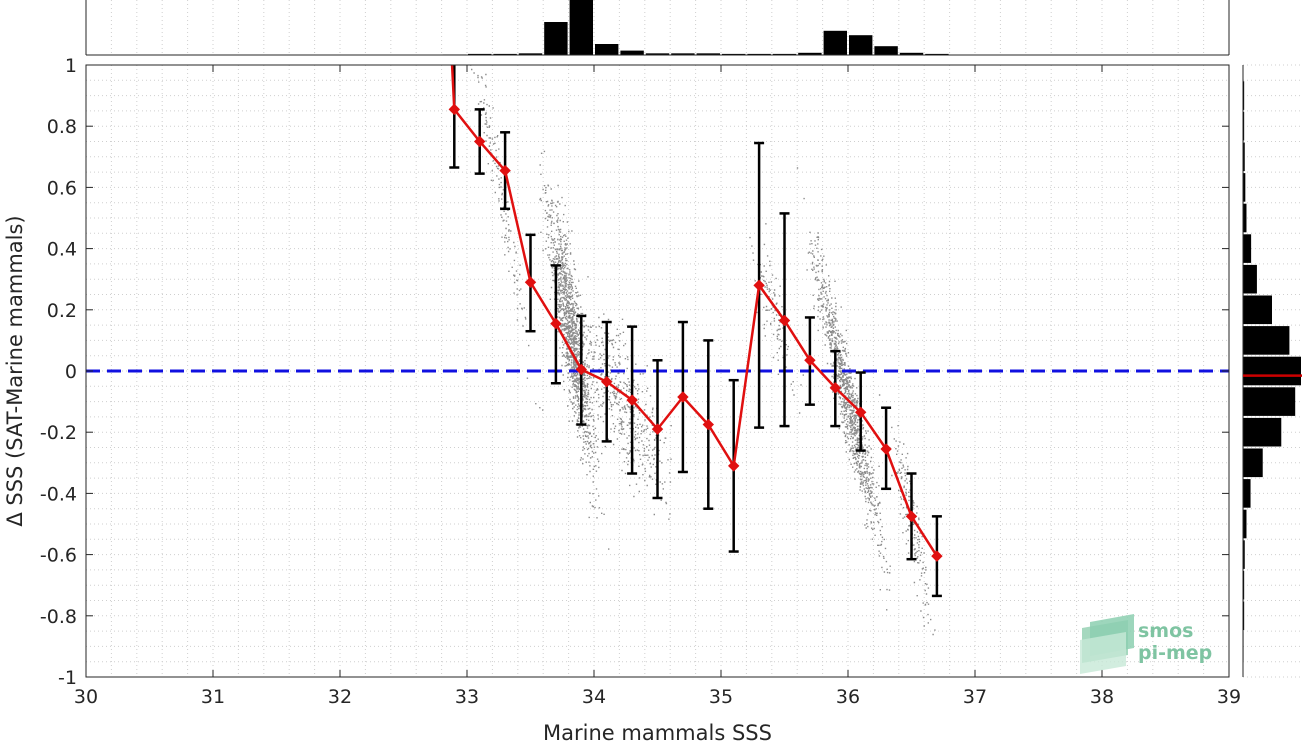 The height and width of the screenshot is (742, 1302). What do you see at coordinates (67, 678) in the screenshot?
I see `y-tick-label: -1` at bounding box center [67, 678].